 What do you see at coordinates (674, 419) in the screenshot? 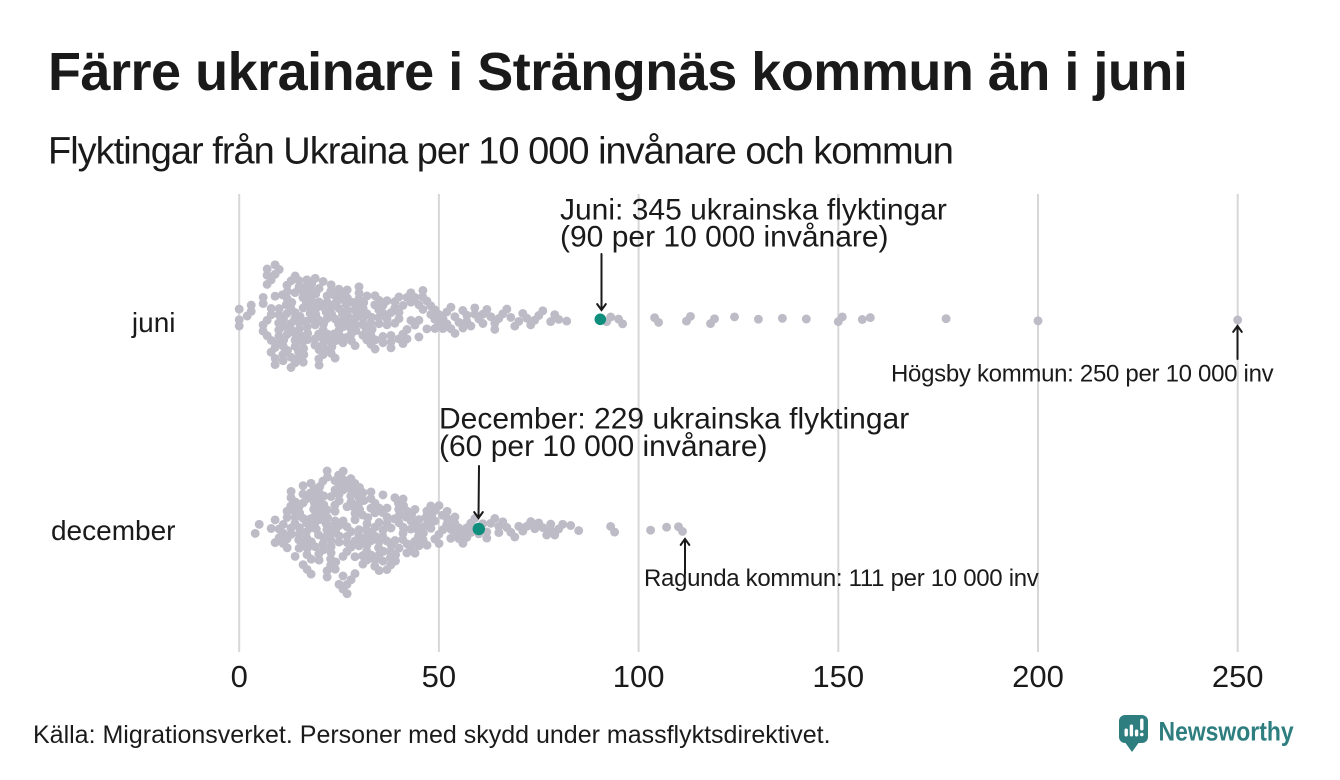
I see `svg-text:December: 229 ukrainska flykti: December: 229 ukrainska flyktingar` at bounding box center [674, 419].